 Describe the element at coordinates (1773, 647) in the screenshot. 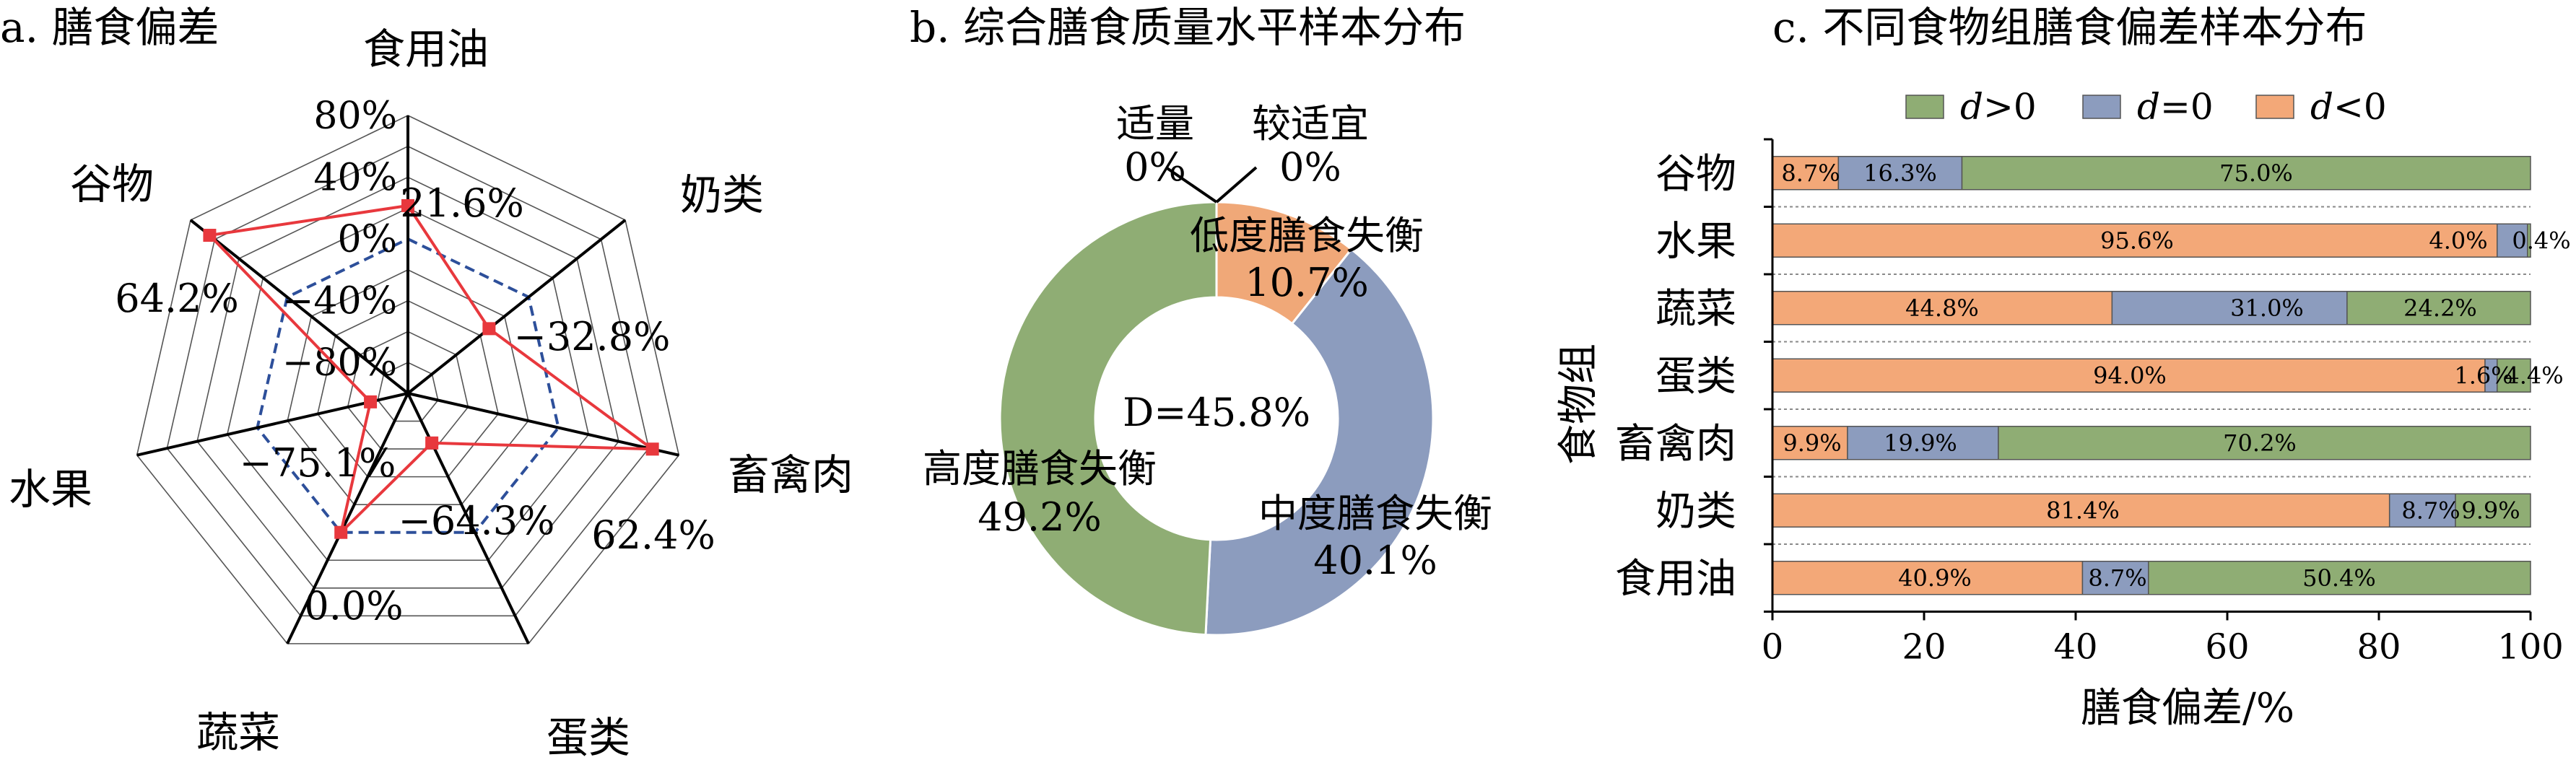

I see `bar-x-tick-label: 0` at that location.